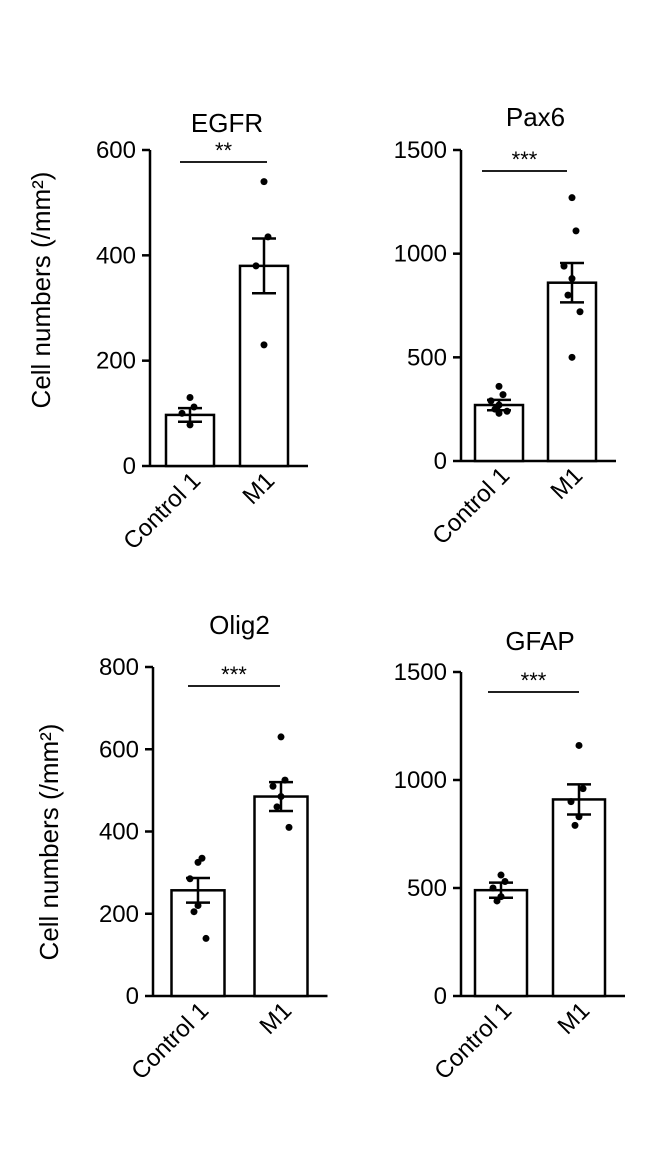 The width and height of the screenshot is (649, 1175). Describe the element at coordinates (227, 123) in the screenshot. I see `chart-title: EGFR` at that location.